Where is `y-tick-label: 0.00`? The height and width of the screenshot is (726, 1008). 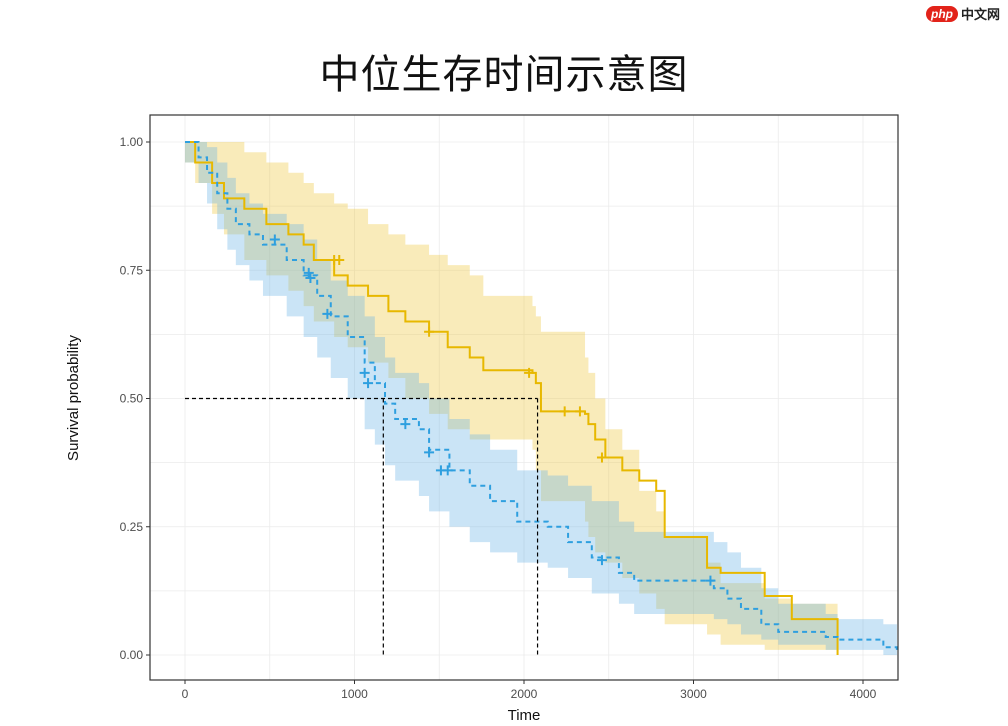
y-tick-label: 0.00 is located at coordinates (132, 655).